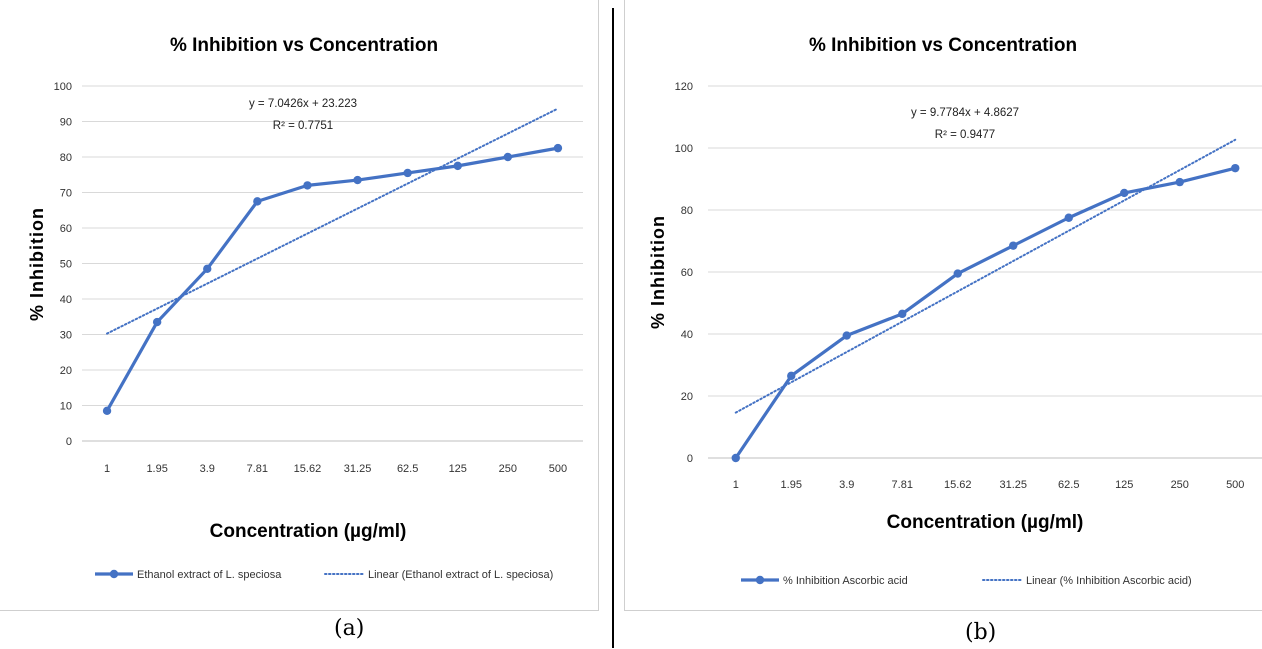 Image resolution: width=1262 pixels, height=649 pixels. I want to click on chart-b-x-axis-label: Concentration (µg/ml), so click(985, 522).